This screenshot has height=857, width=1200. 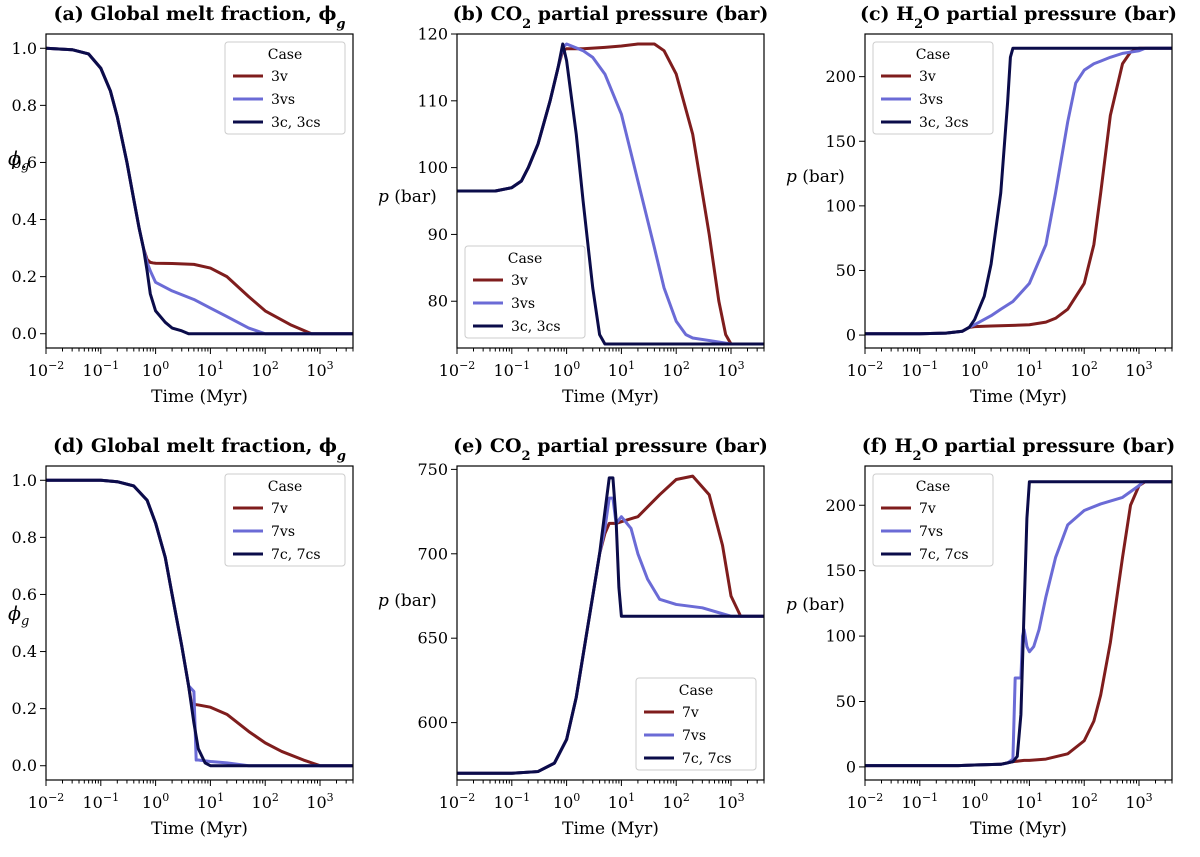 What do you see at coordinates (432, 722) in the screenshot?
I see `y-tick-label: 600` at bounding box center [432, 722].